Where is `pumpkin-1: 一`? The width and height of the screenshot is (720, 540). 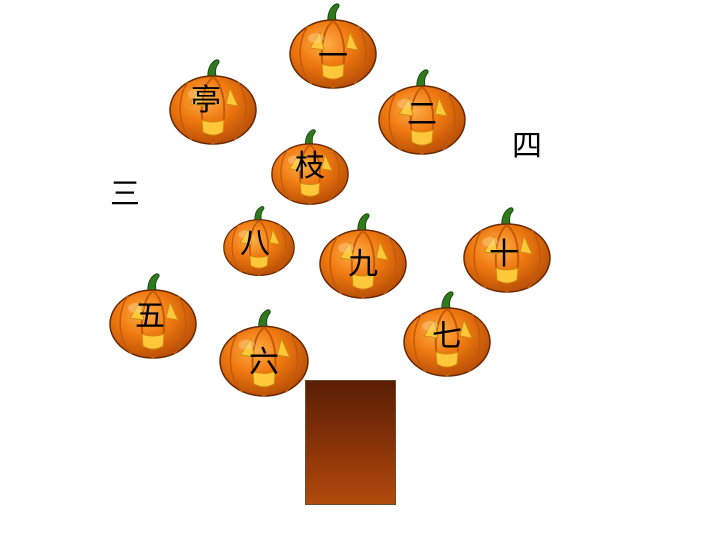
pumpkin-1: 一 is located at coordinates (333, 46).